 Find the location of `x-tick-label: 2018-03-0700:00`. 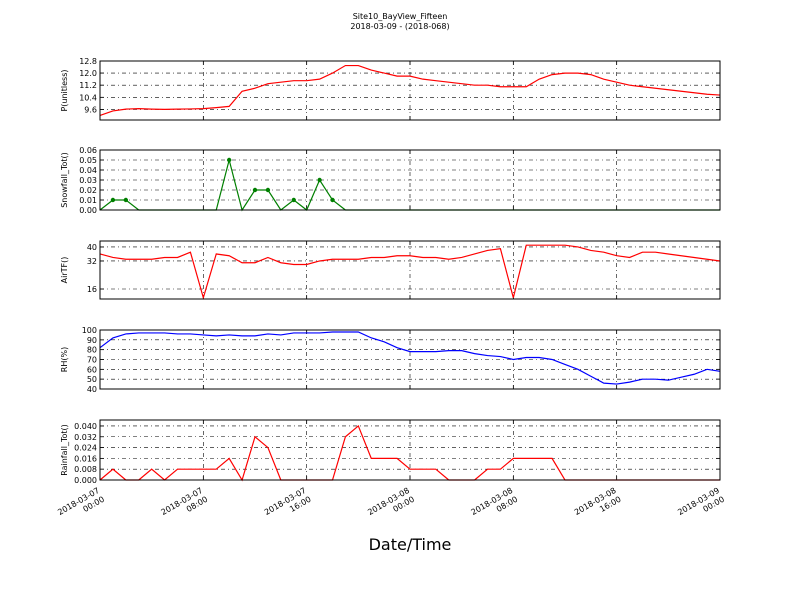

x-tick-label: 2018-03-0700:00 is located at coordinates (81, 506).